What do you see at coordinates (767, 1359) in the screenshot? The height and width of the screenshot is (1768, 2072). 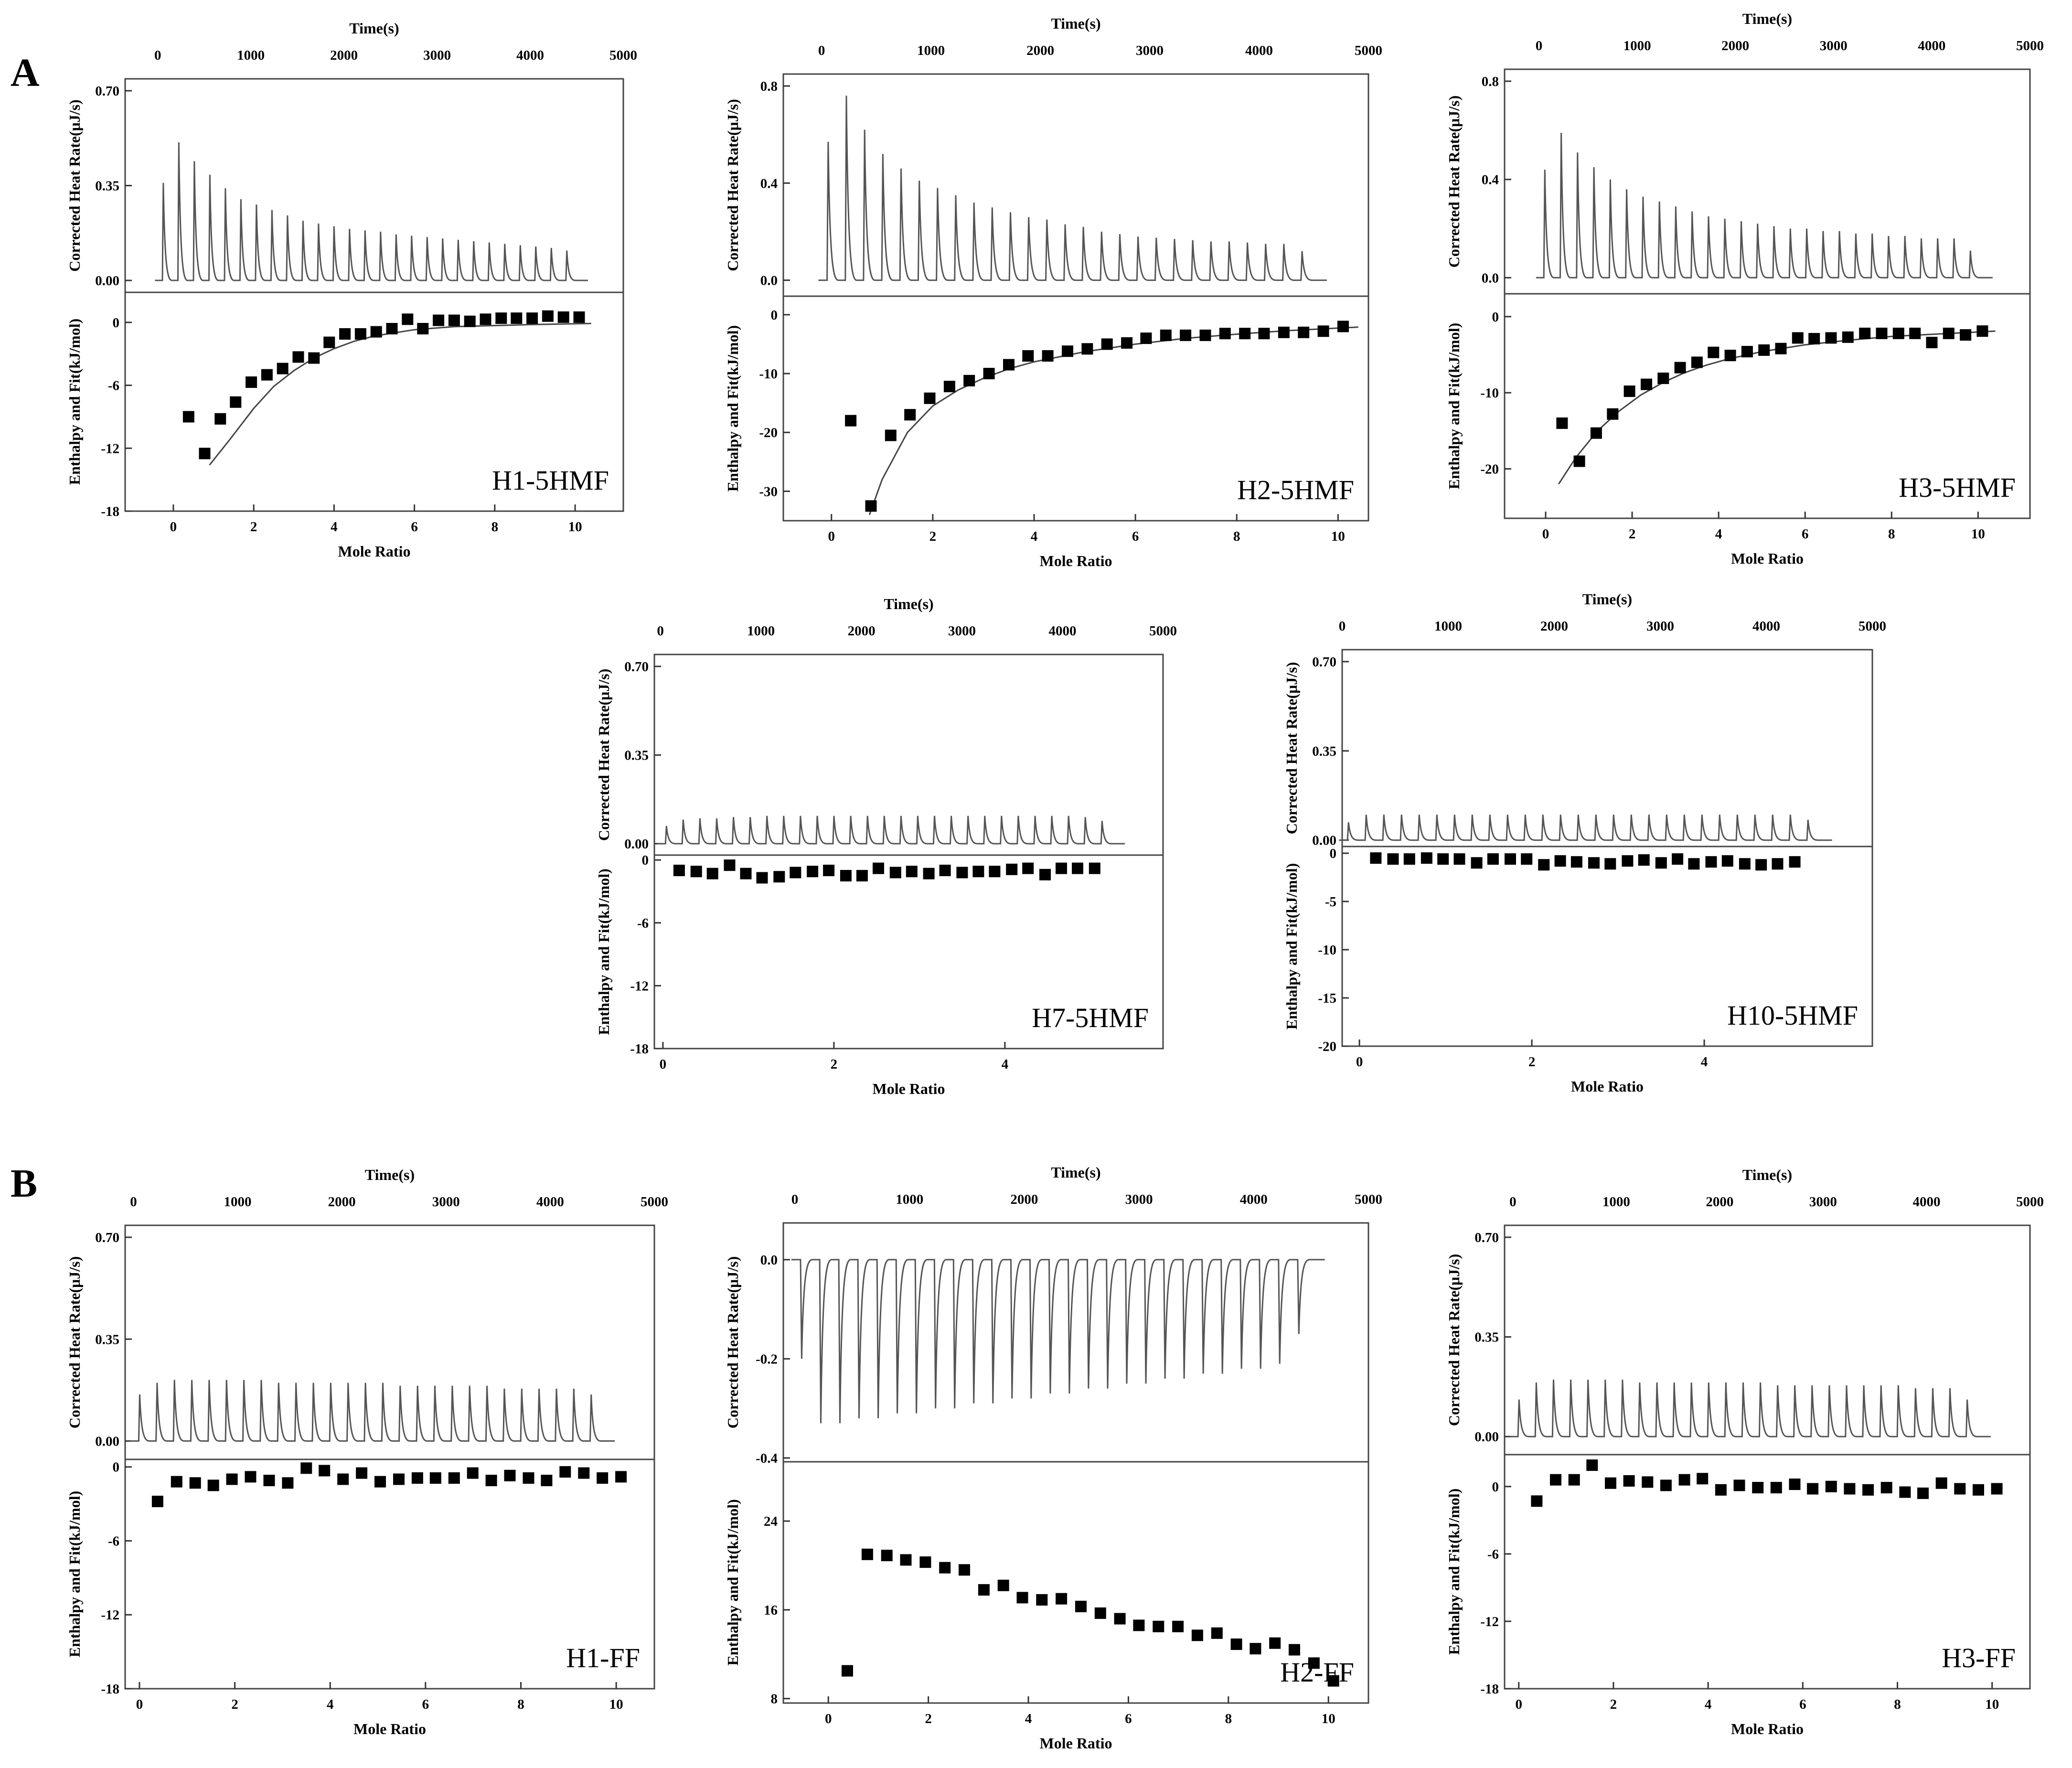 I see `thermo-y-tick-label: -0.2` at bounding box center [767, 1359].